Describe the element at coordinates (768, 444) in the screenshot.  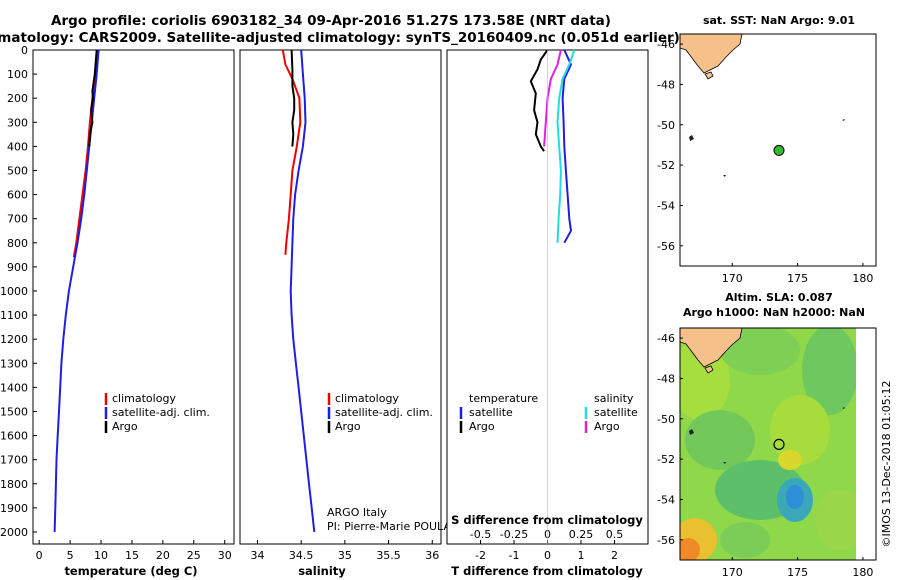
I see `sla-field` at that location.